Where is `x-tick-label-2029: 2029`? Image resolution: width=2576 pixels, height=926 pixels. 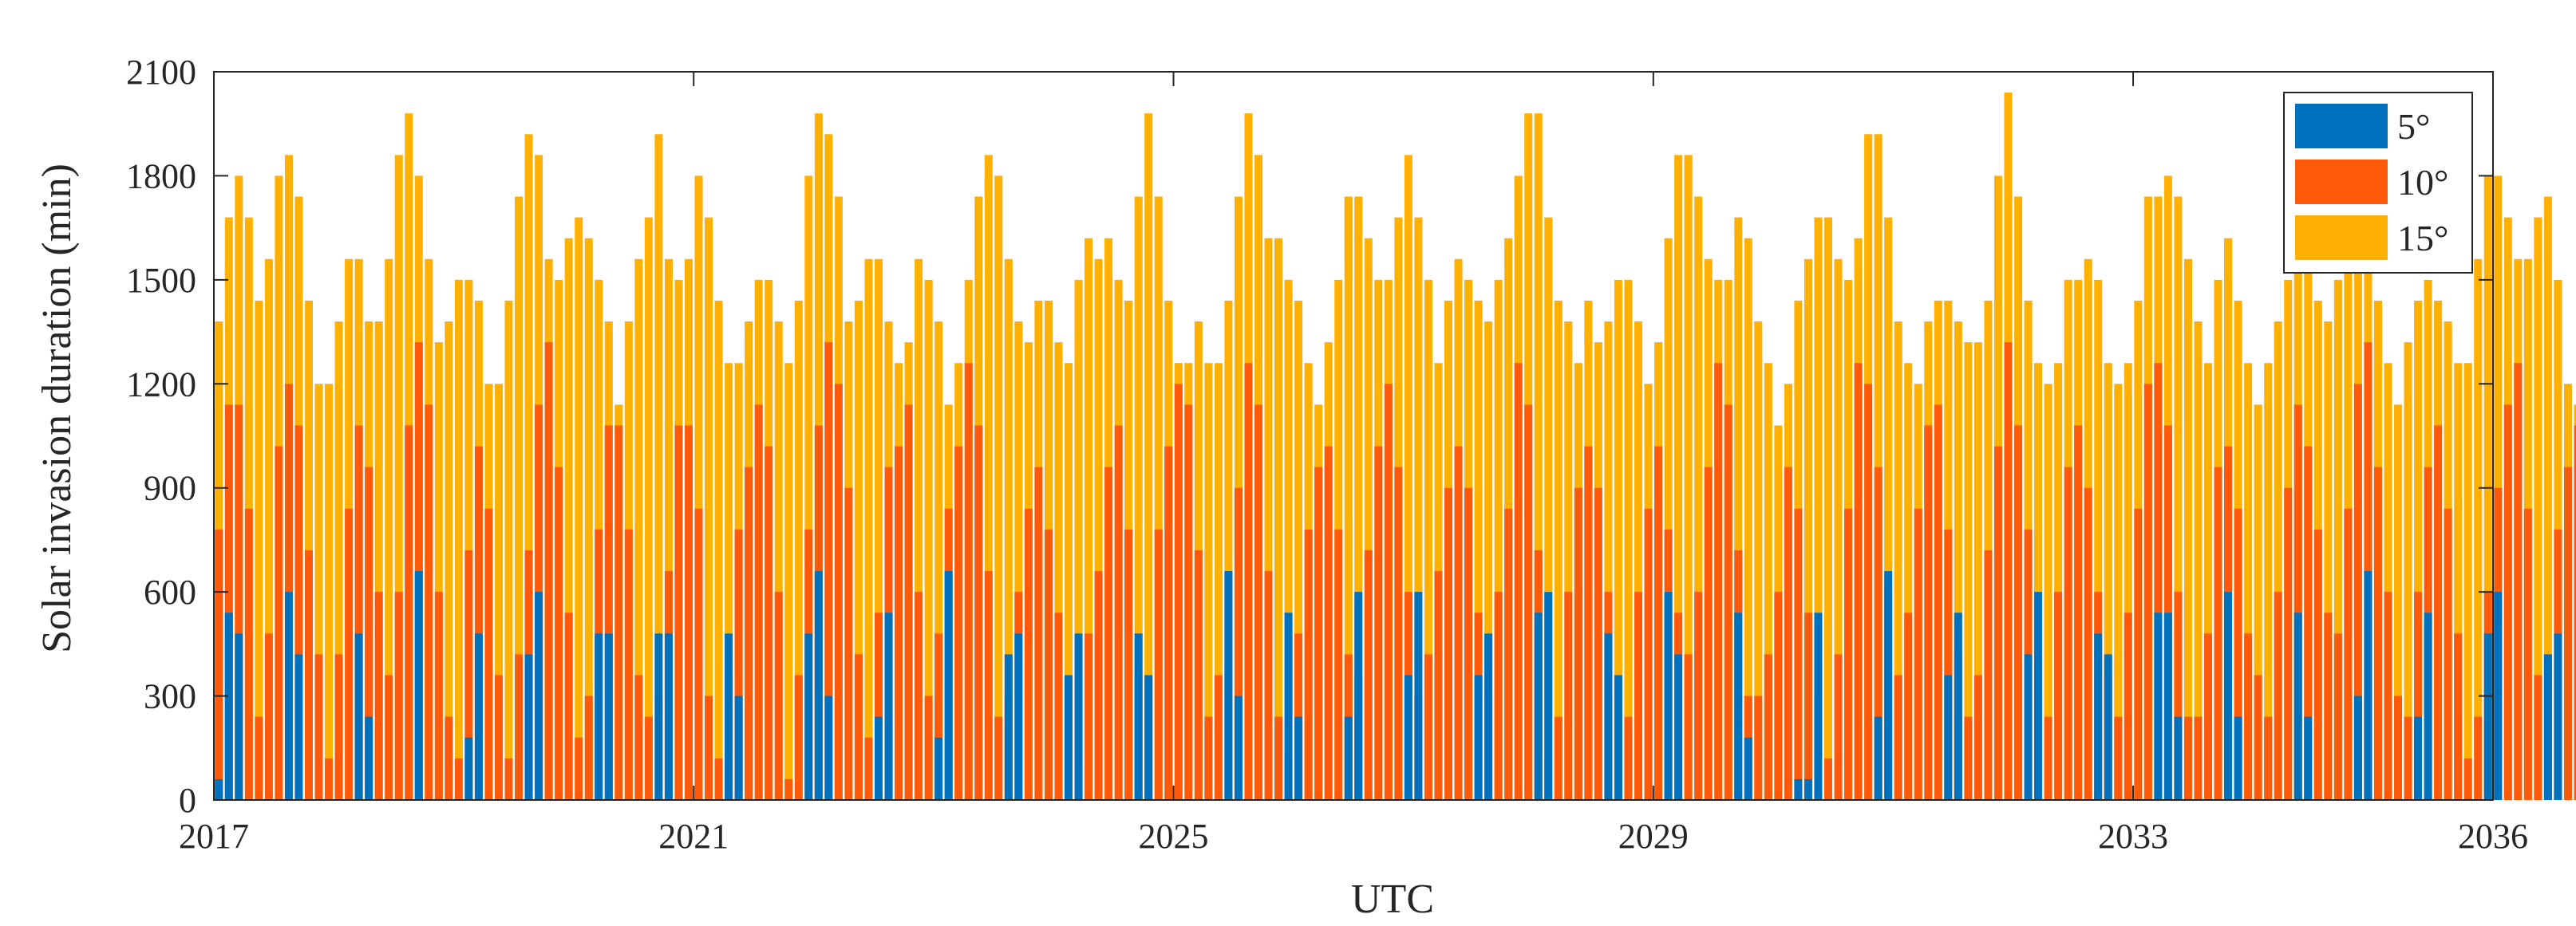
x-tick-label-2029: 2029 is located at coordinates (1653, 837).